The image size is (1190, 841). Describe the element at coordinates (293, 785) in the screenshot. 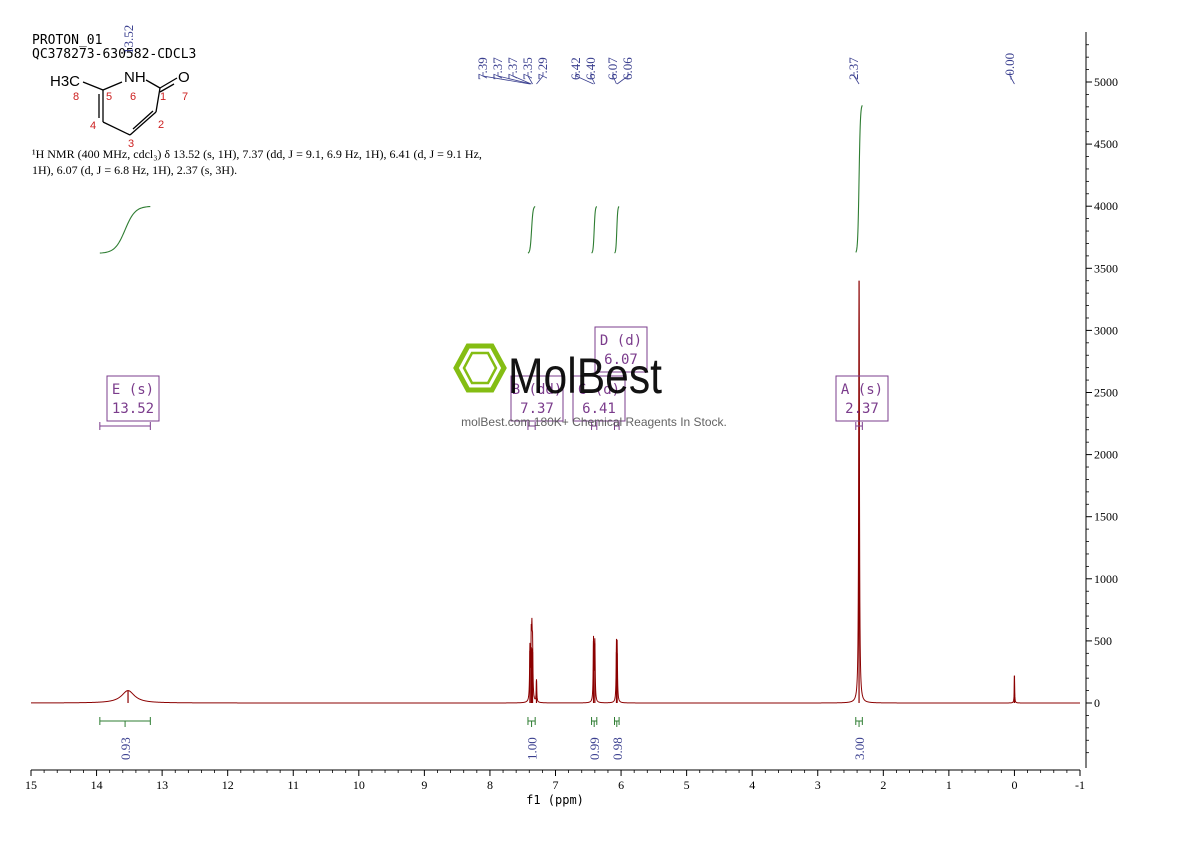

I see `x-tick-label-4: 11` at that location.